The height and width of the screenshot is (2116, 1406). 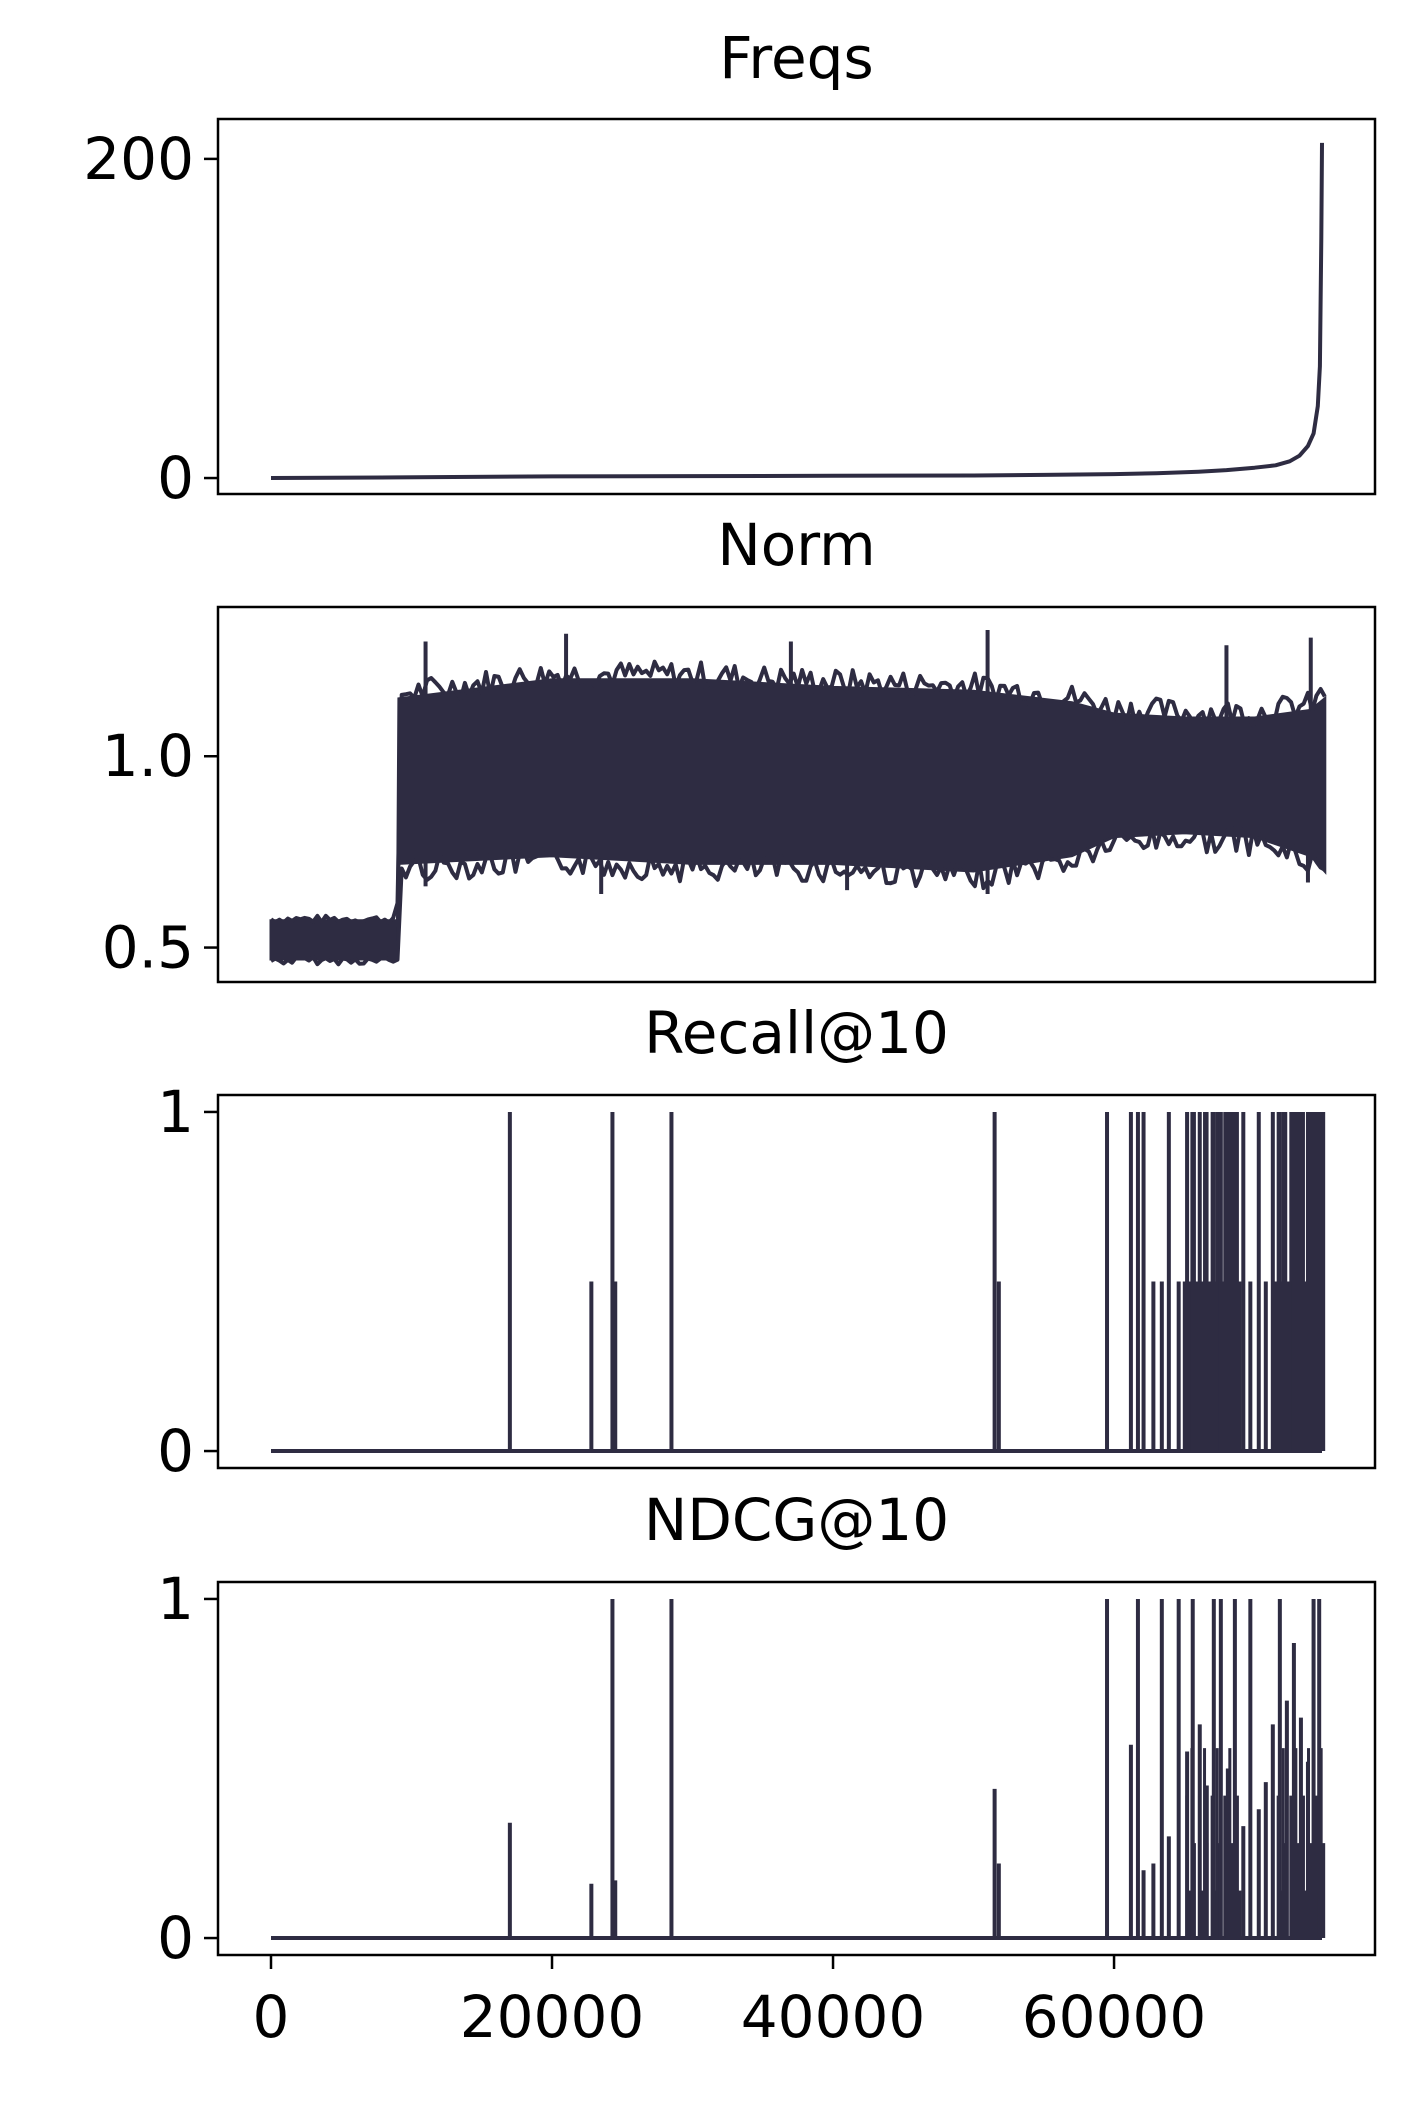 What do you see at coordinates (148, 756) in the screenshot?
I see `y-tick-label: 1.0` at bounding box center [148, 756].